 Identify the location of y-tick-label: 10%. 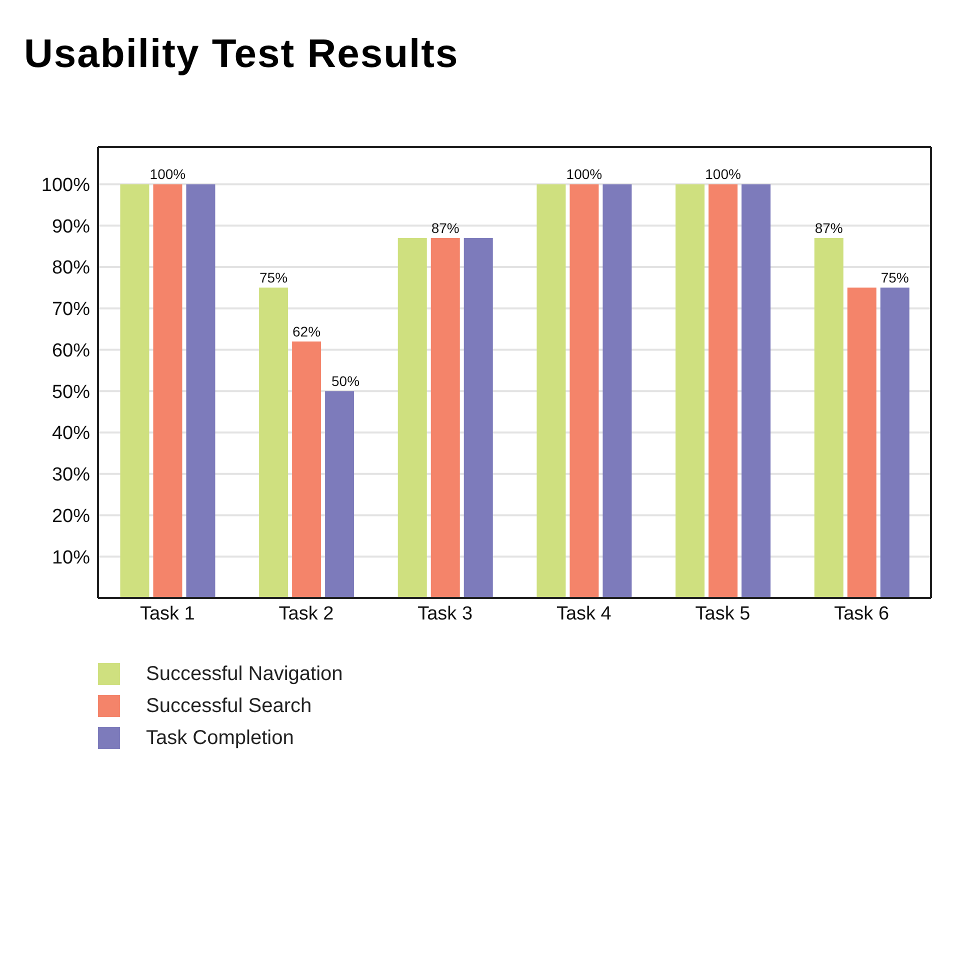
(71, 557).